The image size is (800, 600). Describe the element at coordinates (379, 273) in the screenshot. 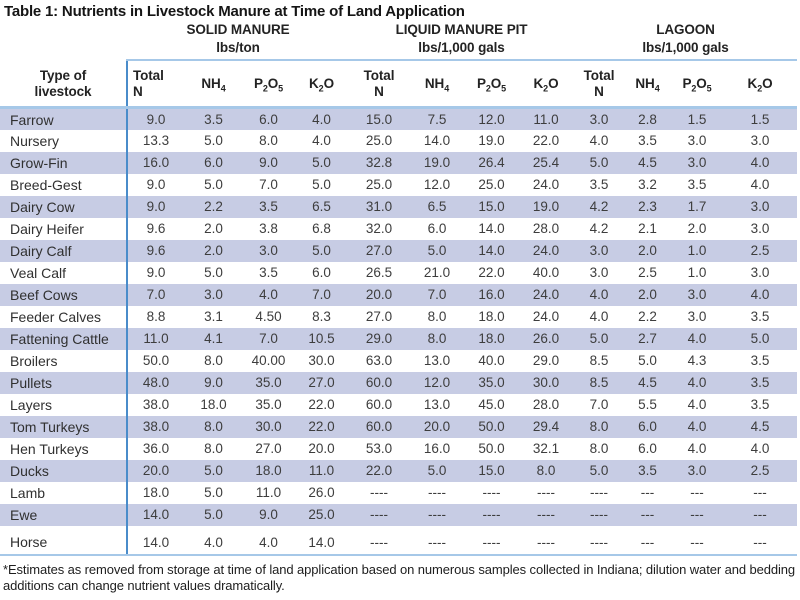

I see `table-cell: 26.5` at that location.